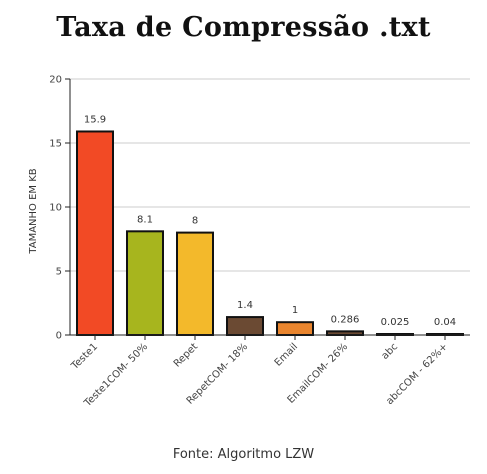 The height and width of the screenshot is (474, 487). I want to click on value-label: 8, so click(195, 221).